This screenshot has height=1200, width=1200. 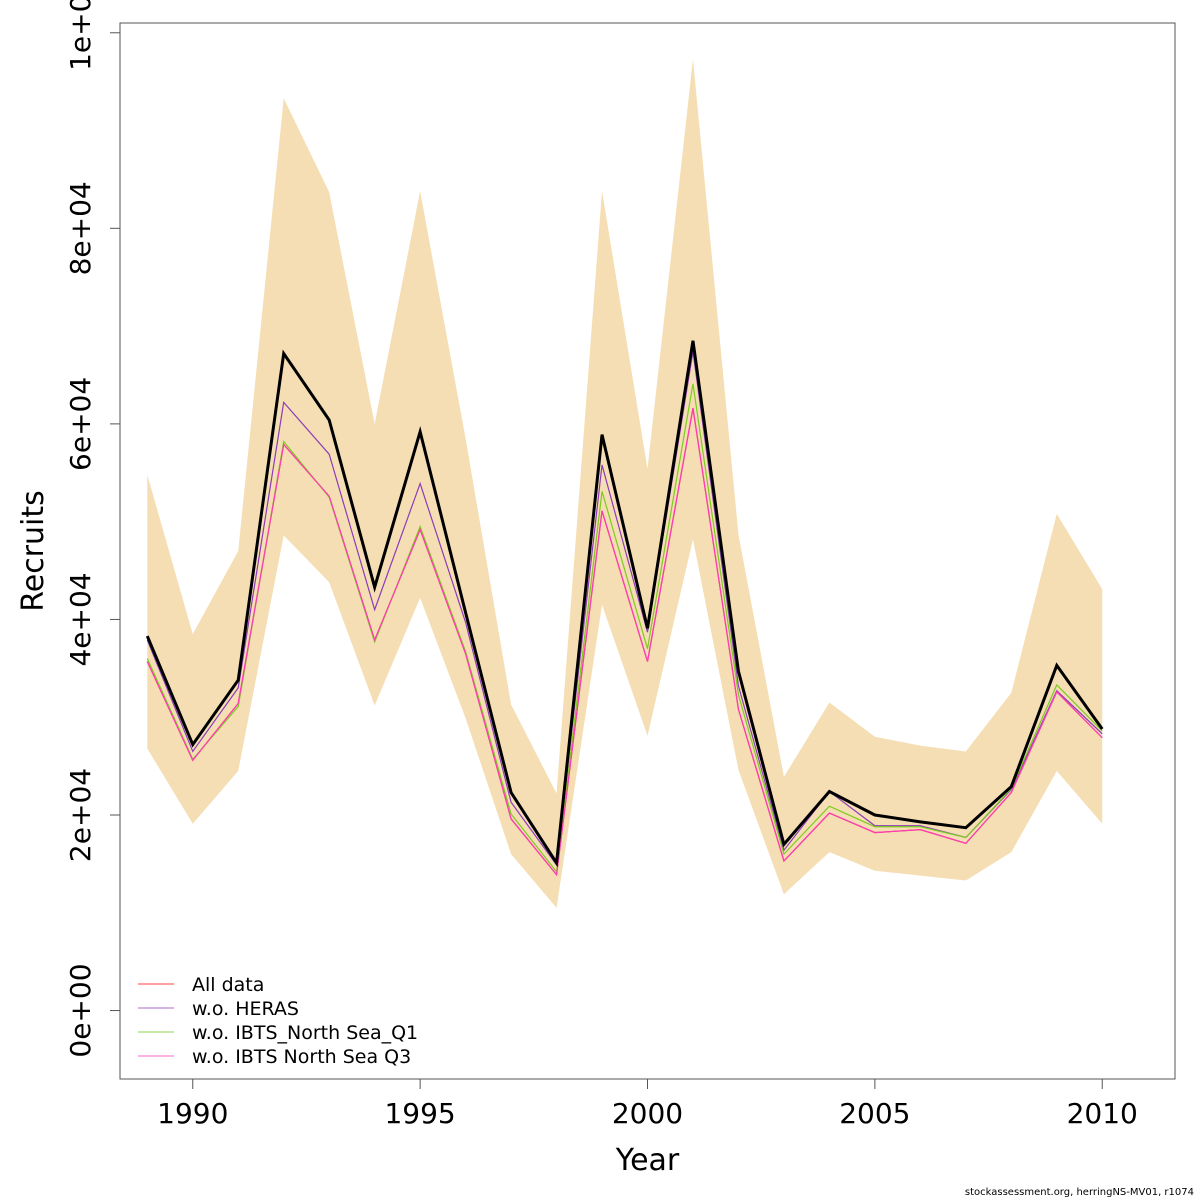 What do you see at coordinates (228, 985) in the screenshot?
I see `legend-label-0: All data` at bounding box center [228, 985].